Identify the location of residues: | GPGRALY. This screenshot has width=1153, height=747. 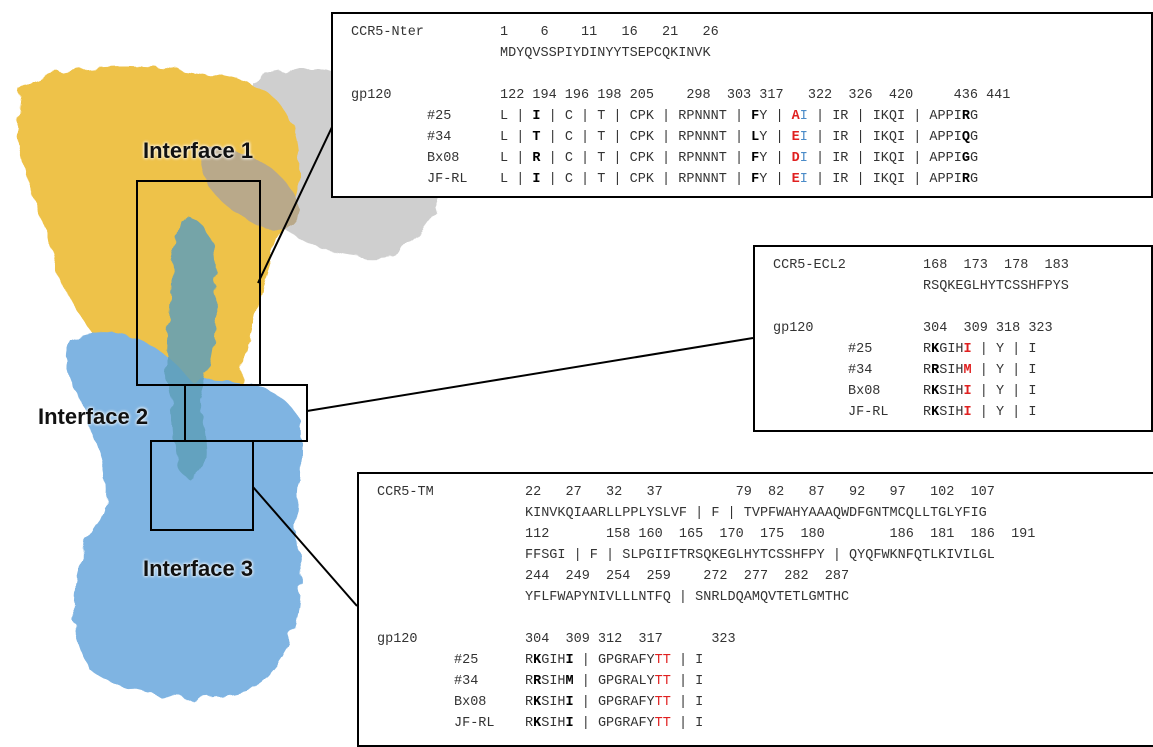
(614, 681).